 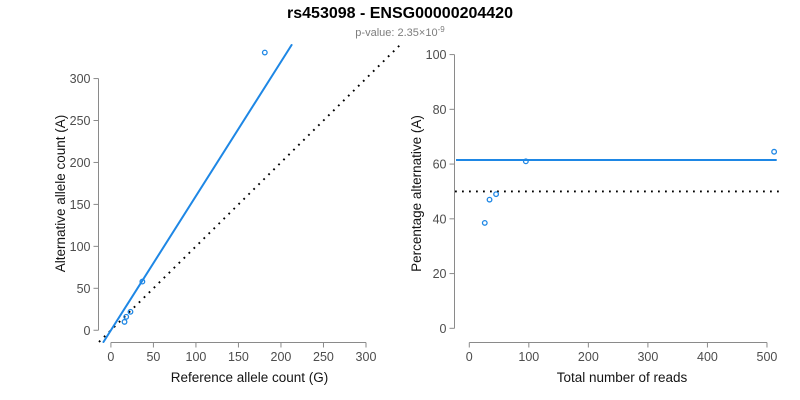 What do you see at coordinates (238, 357) in the screenshot?
I see `x-tick-label: 150` at bounding box center [238, 357].